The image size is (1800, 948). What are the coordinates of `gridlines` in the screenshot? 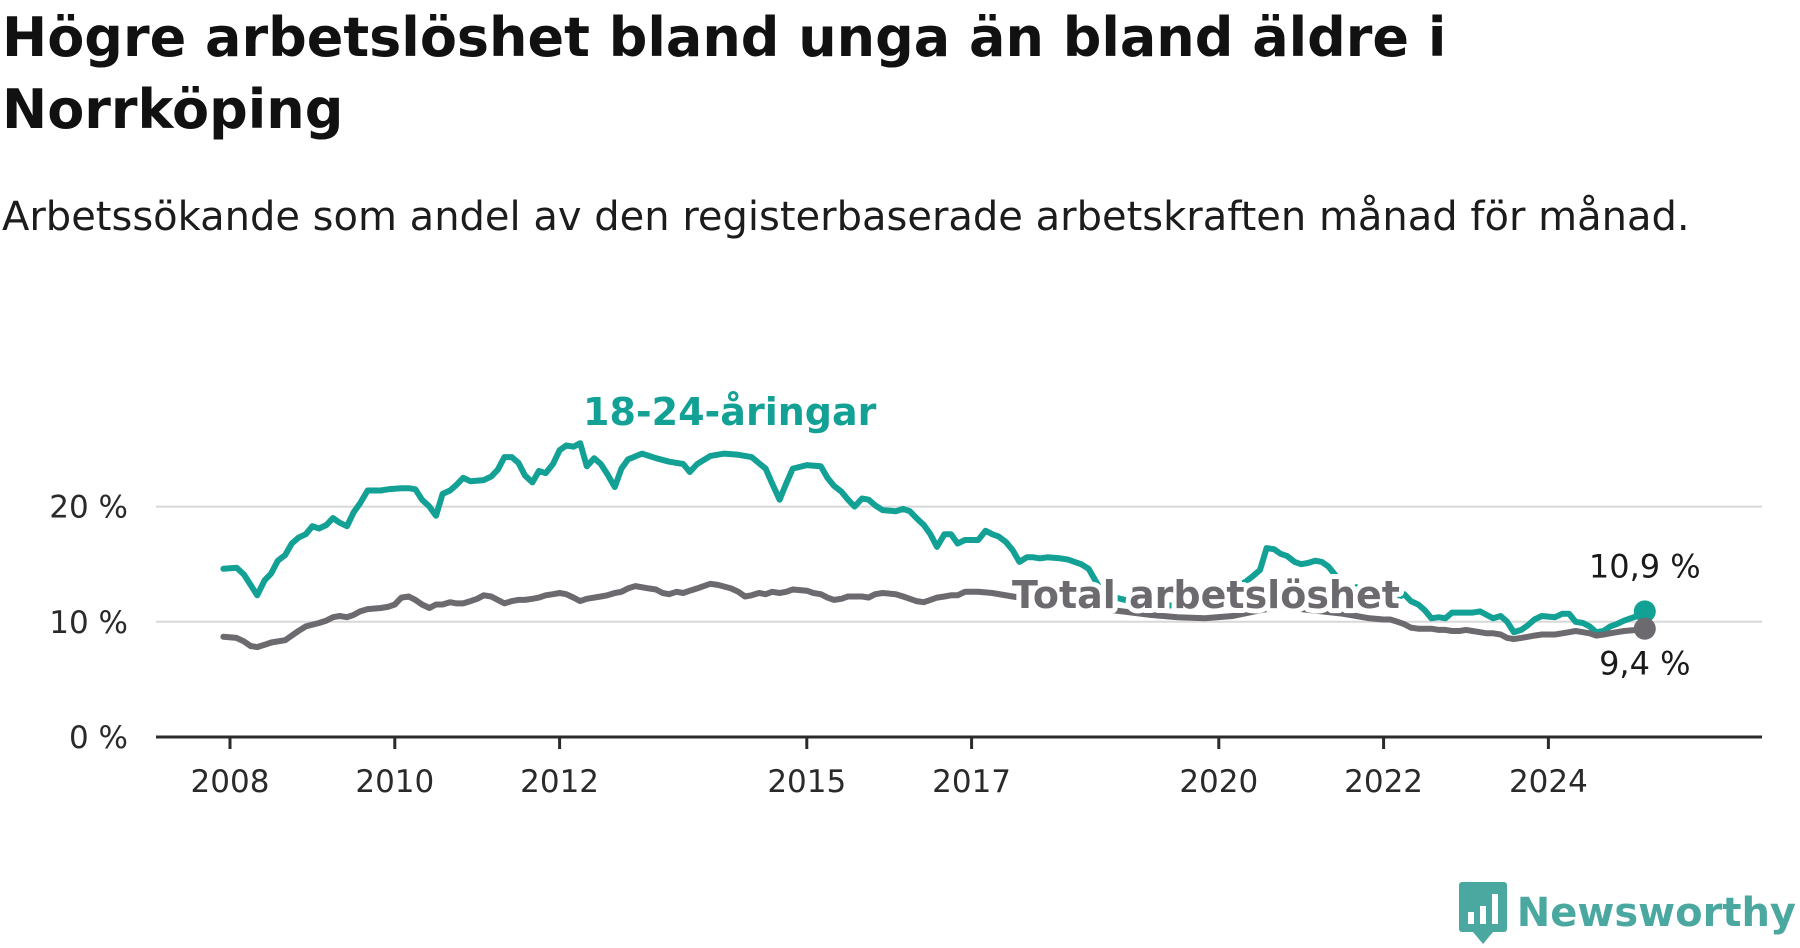 It's located at (959, 564).